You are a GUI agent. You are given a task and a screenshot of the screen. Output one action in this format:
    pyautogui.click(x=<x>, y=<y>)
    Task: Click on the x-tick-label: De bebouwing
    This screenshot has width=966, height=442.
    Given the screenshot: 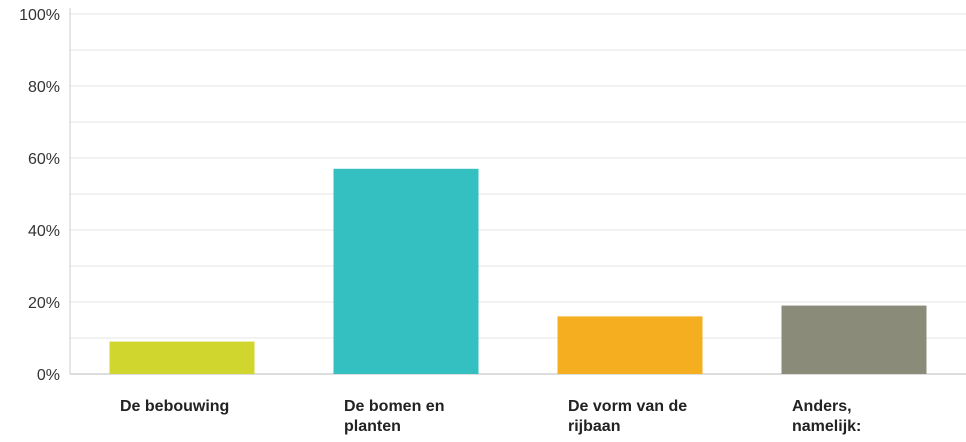 What is the action you would take?
    pyautogui.click(x=175, y=406)
    